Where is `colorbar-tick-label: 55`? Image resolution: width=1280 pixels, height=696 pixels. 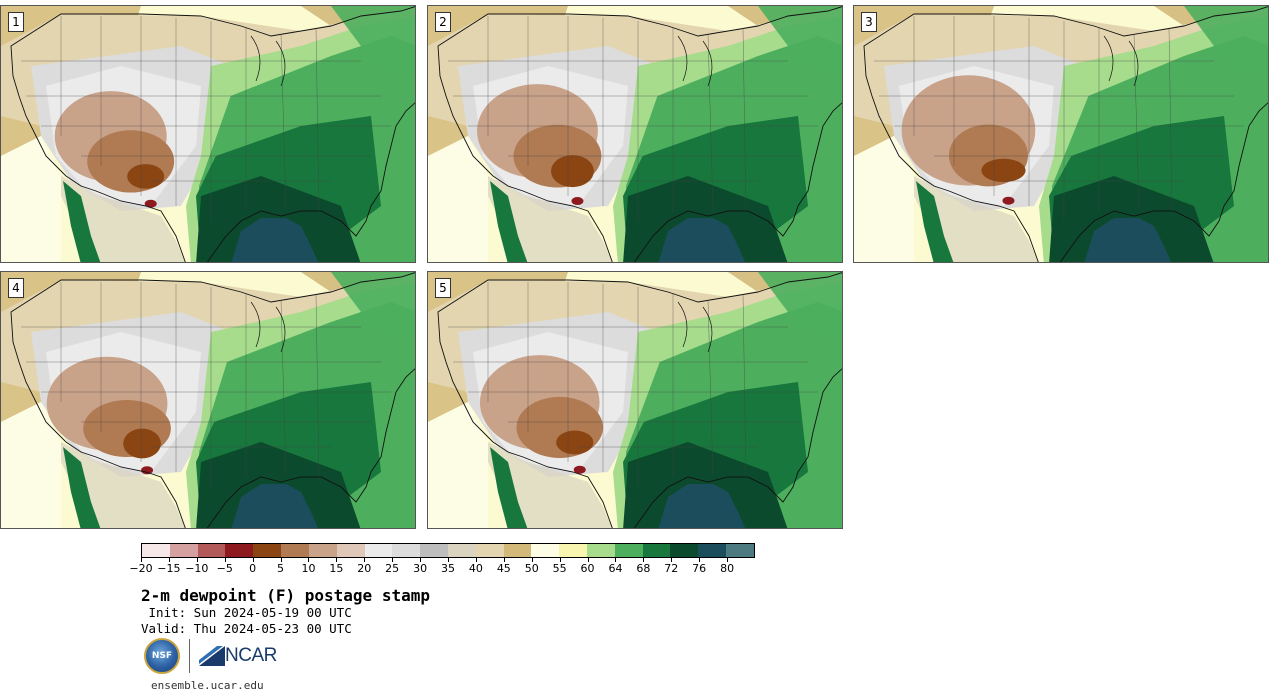 colorbar-tick-label: 55 is located at coordinates (559, 568).